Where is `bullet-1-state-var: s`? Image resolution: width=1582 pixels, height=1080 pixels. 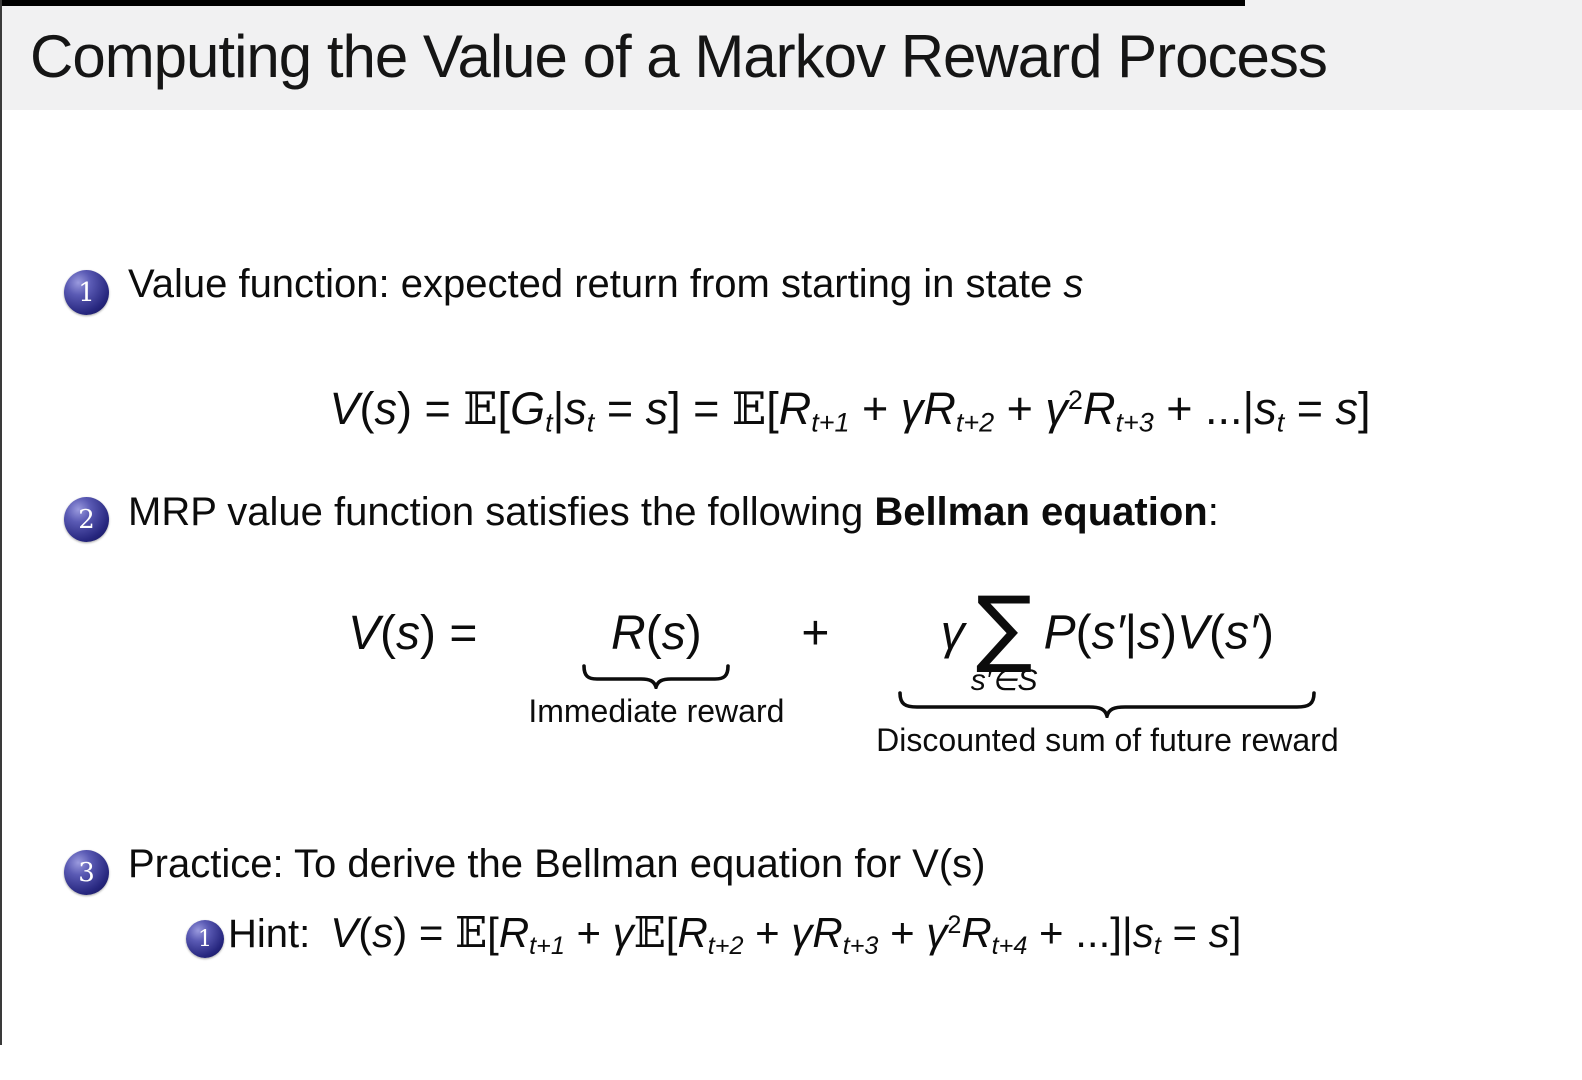
bullet-1-state-var: s is located at coordinates (1073, 284).